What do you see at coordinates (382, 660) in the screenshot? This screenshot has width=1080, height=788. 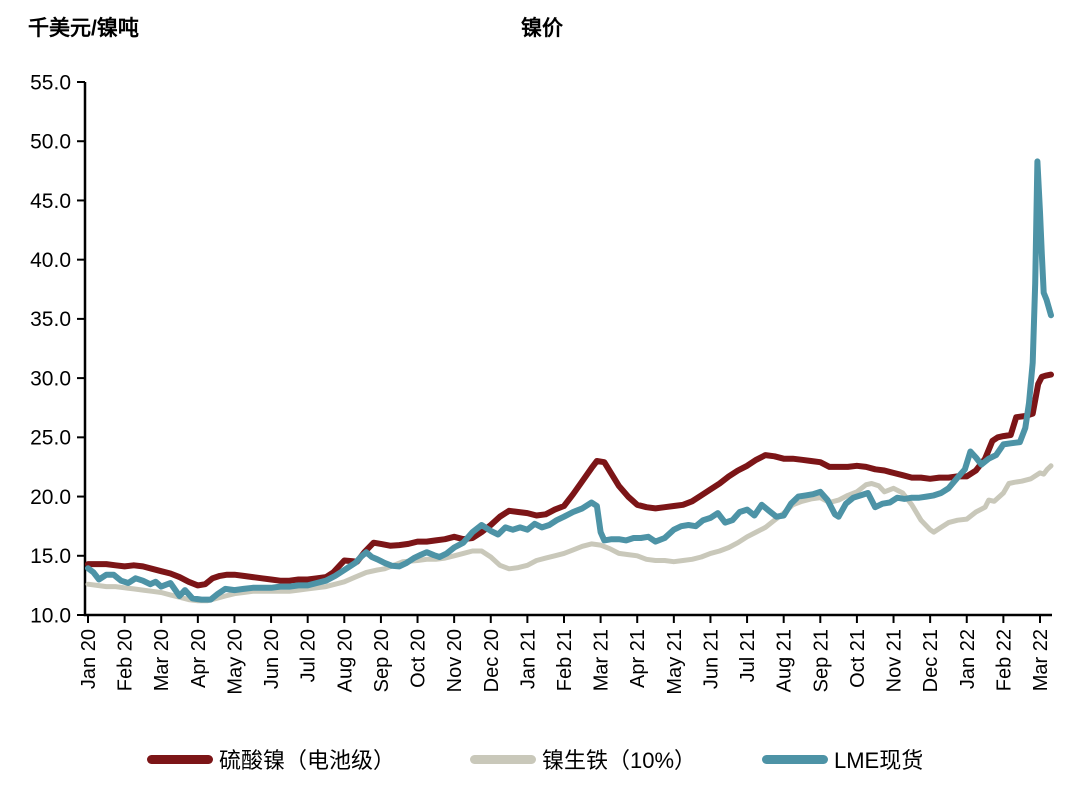 I see `x-axis-tick-label: Sep 20` at bounding box center [382, 660].